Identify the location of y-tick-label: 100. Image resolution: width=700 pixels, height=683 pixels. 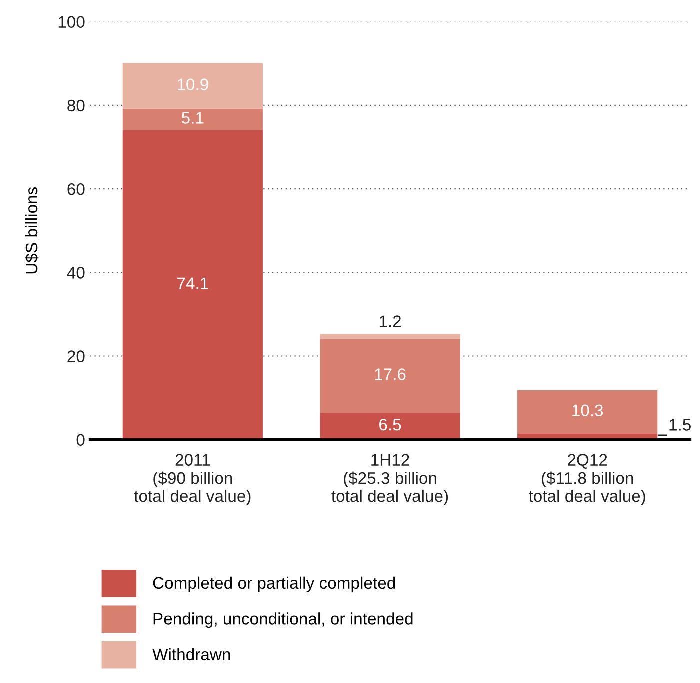
(71, 22).